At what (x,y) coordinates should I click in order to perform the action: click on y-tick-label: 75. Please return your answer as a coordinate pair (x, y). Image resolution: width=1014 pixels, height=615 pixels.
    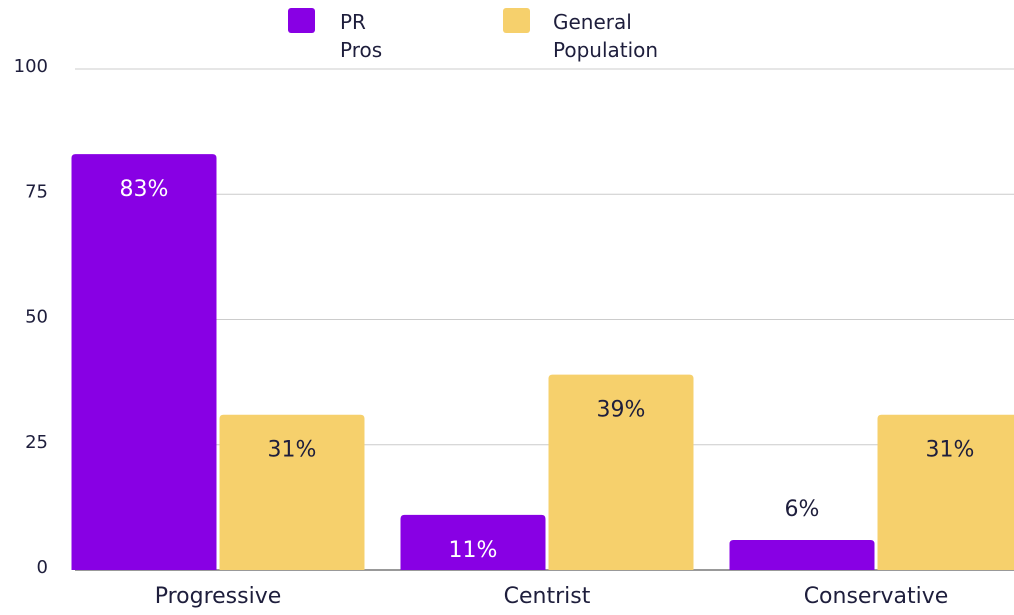
    Looking at the image, I should click on (36, 191).